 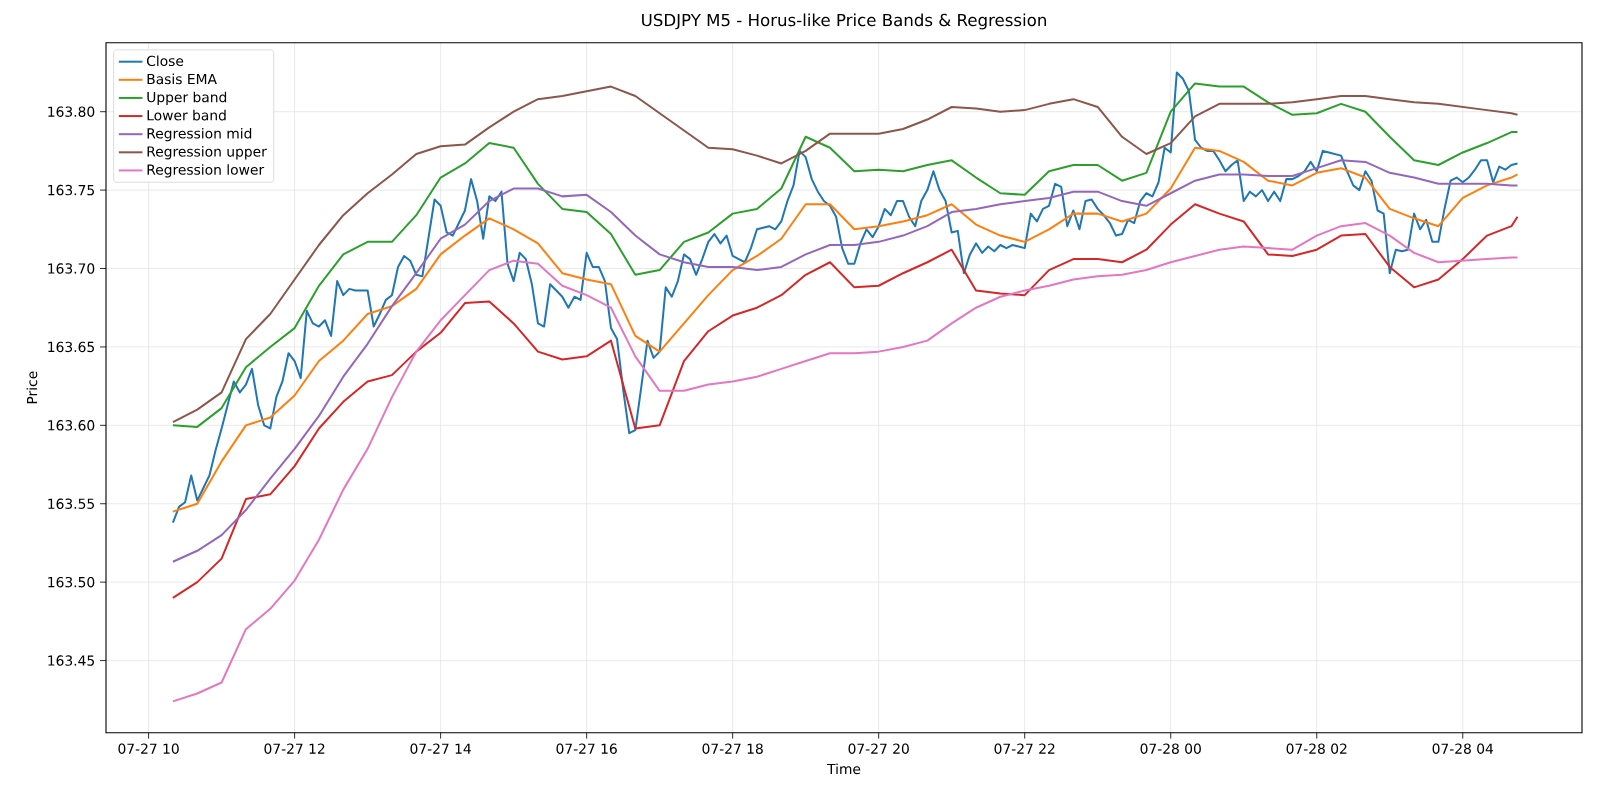 What do you see at coordinates (207, 153) in the screenshot?
I see `legend-label: Regression upper` at bounding box center [207, 153].